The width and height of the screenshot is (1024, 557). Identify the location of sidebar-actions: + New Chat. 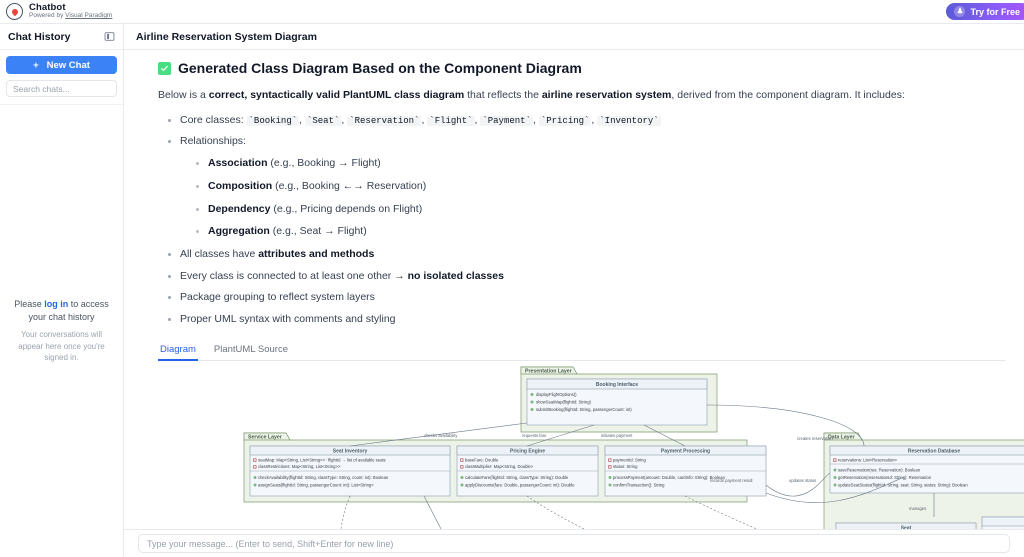
(61, 62).